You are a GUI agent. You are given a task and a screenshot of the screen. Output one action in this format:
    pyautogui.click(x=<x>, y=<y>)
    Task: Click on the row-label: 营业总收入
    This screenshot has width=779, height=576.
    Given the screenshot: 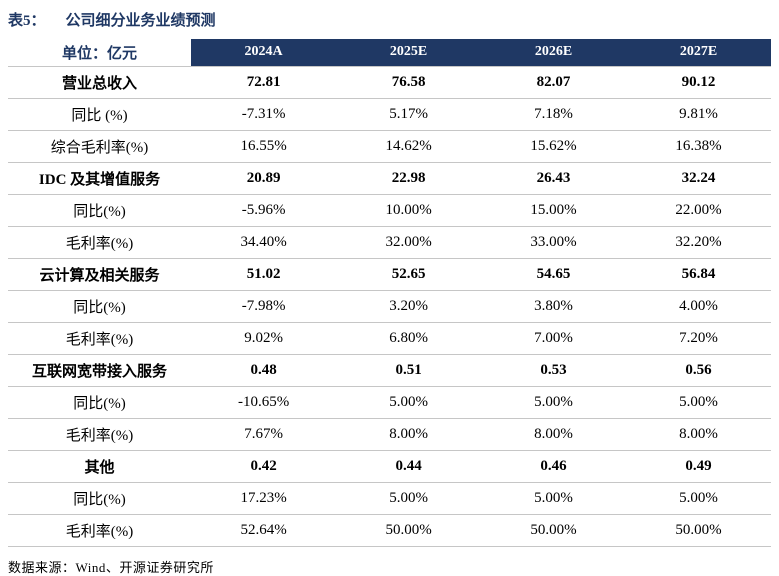 What is the action you would take?
    pyautogui.click(x=100, y=82)
    